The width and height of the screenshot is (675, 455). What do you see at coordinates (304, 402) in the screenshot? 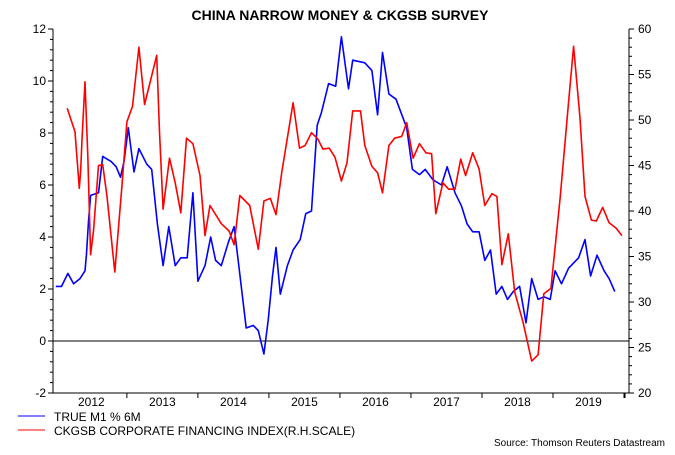
I see `x-tick-label: 2015` at bounding box center [304, 402].